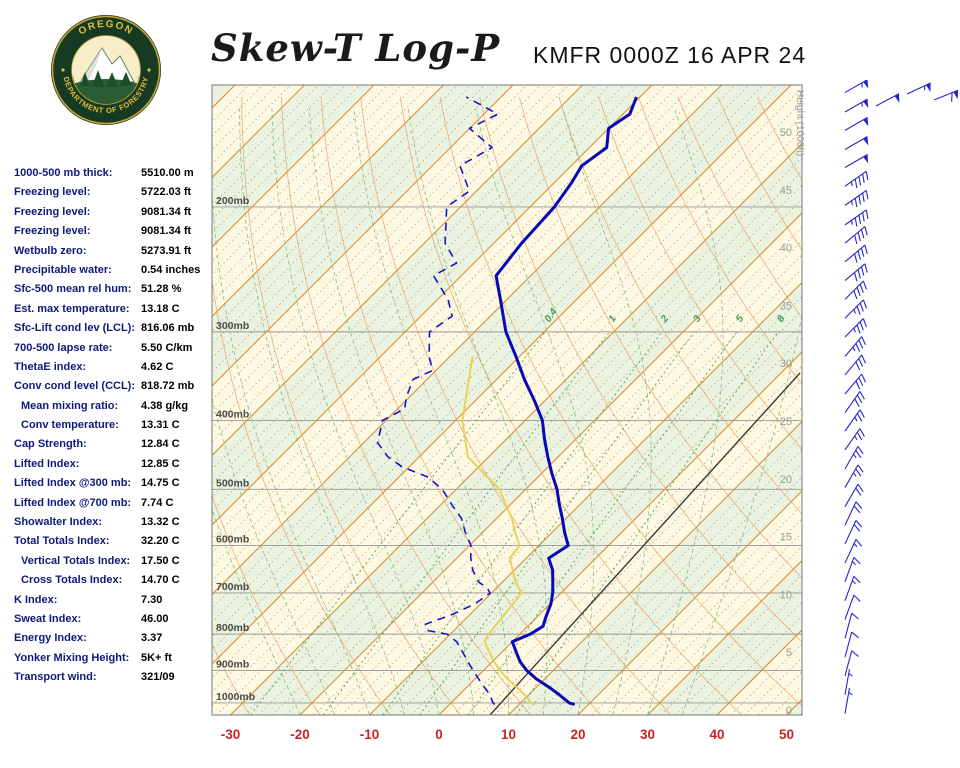 The height and width of the screenshot is (768, 960). Describe the element at coordinates (50, 250) in the screenshot. I see `stat-label: Wetbulb zero:` at that location.